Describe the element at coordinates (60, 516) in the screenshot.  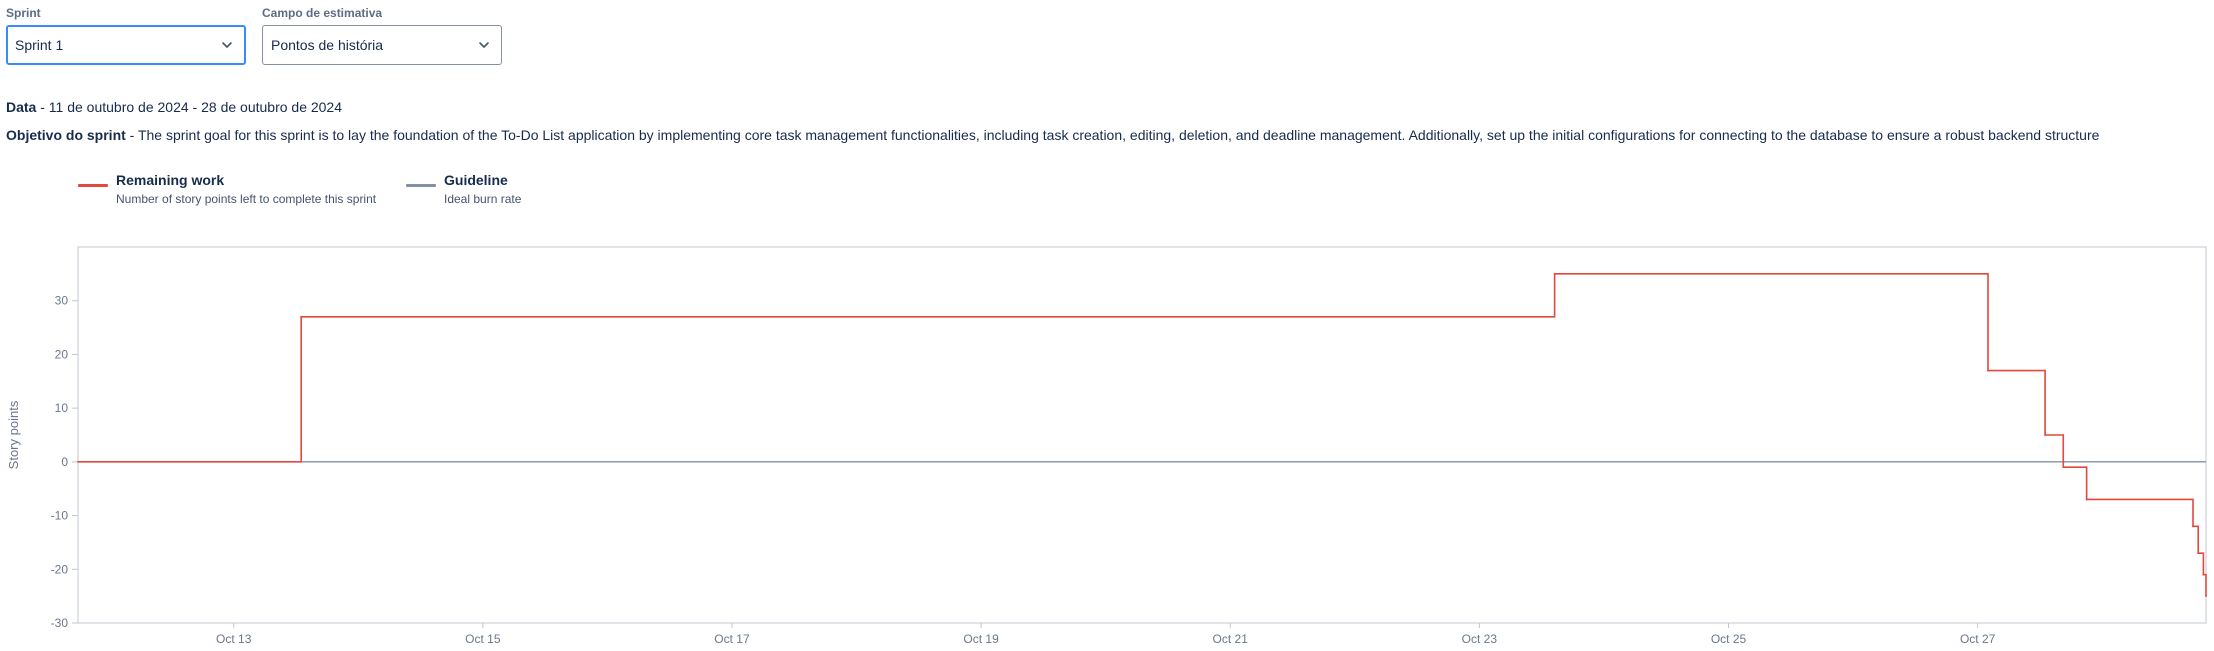
I see `y-tick-label: -10` at that location.